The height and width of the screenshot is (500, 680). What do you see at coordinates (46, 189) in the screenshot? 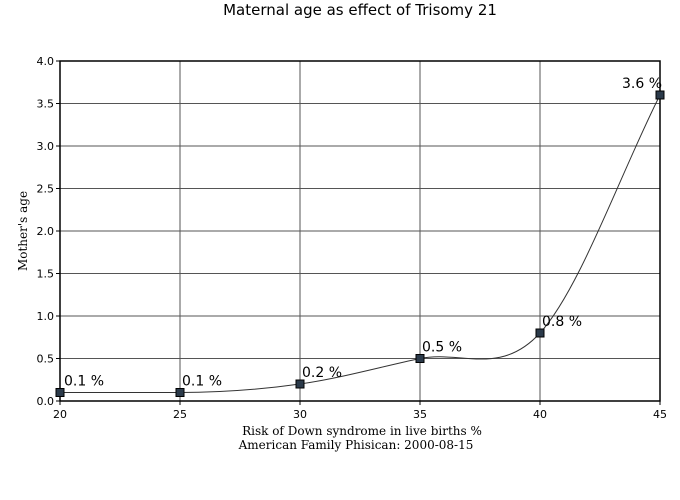
I see `y-tick-label: 2.5` at bounding box center [46, 189].